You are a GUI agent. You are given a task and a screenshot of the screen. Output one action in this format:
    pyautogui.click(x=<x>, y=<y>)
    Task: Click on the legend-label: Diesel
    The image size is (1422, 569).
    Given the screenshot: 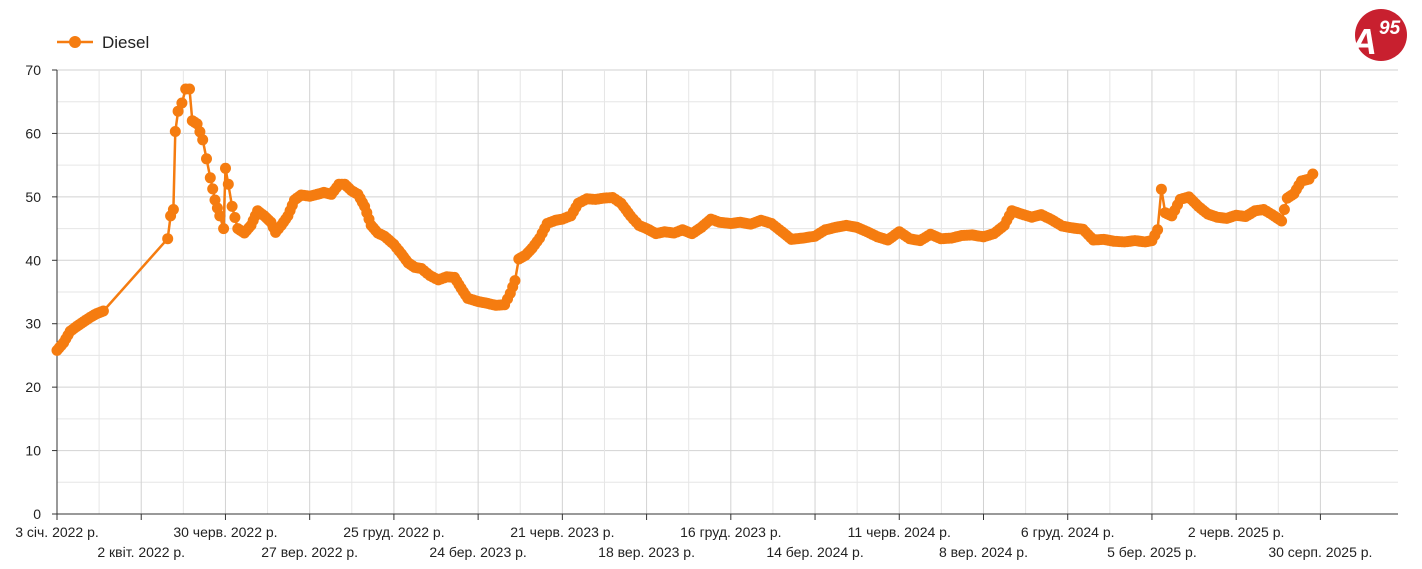 What is the action you would take?
    pyautogui.click(x=125, y=42)
    